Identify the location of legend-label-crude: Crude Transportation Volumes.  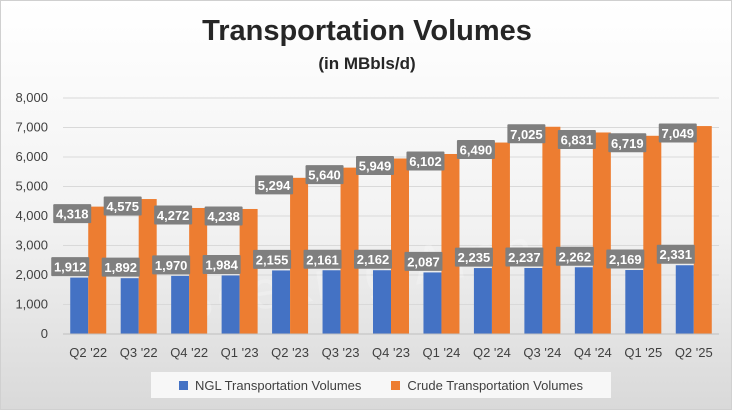
(495, 385).